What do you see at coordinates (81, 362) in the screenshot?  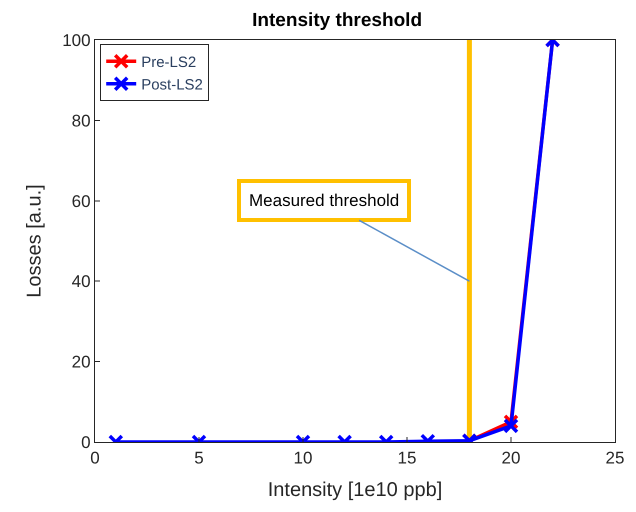 I see `y-tick-label: 20` at bounding box center [81, 362].